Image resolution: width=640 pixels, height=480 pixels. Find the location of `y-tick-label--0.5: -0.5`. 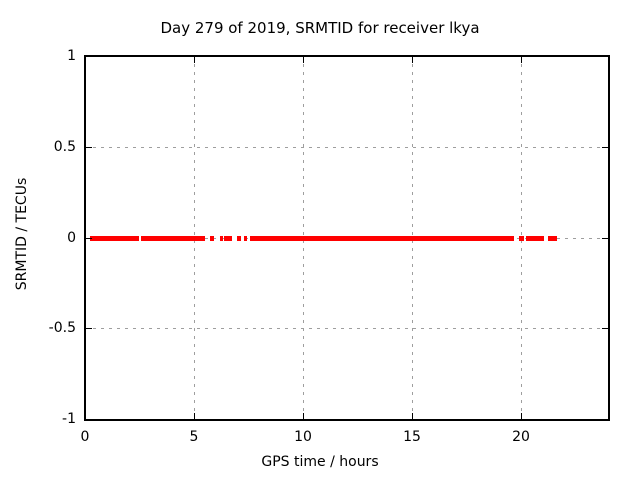

y-tick-label--0.5: -0.5 is located at coordinates (62, 328).